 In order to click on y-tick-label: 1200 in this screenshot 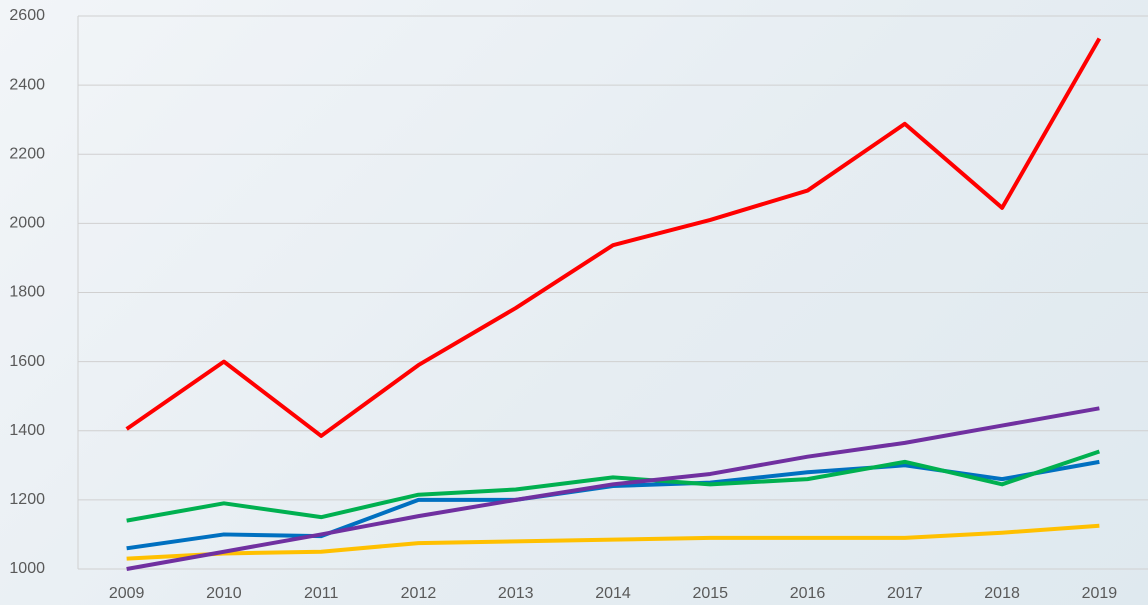, I will do `click(27, 499)`.